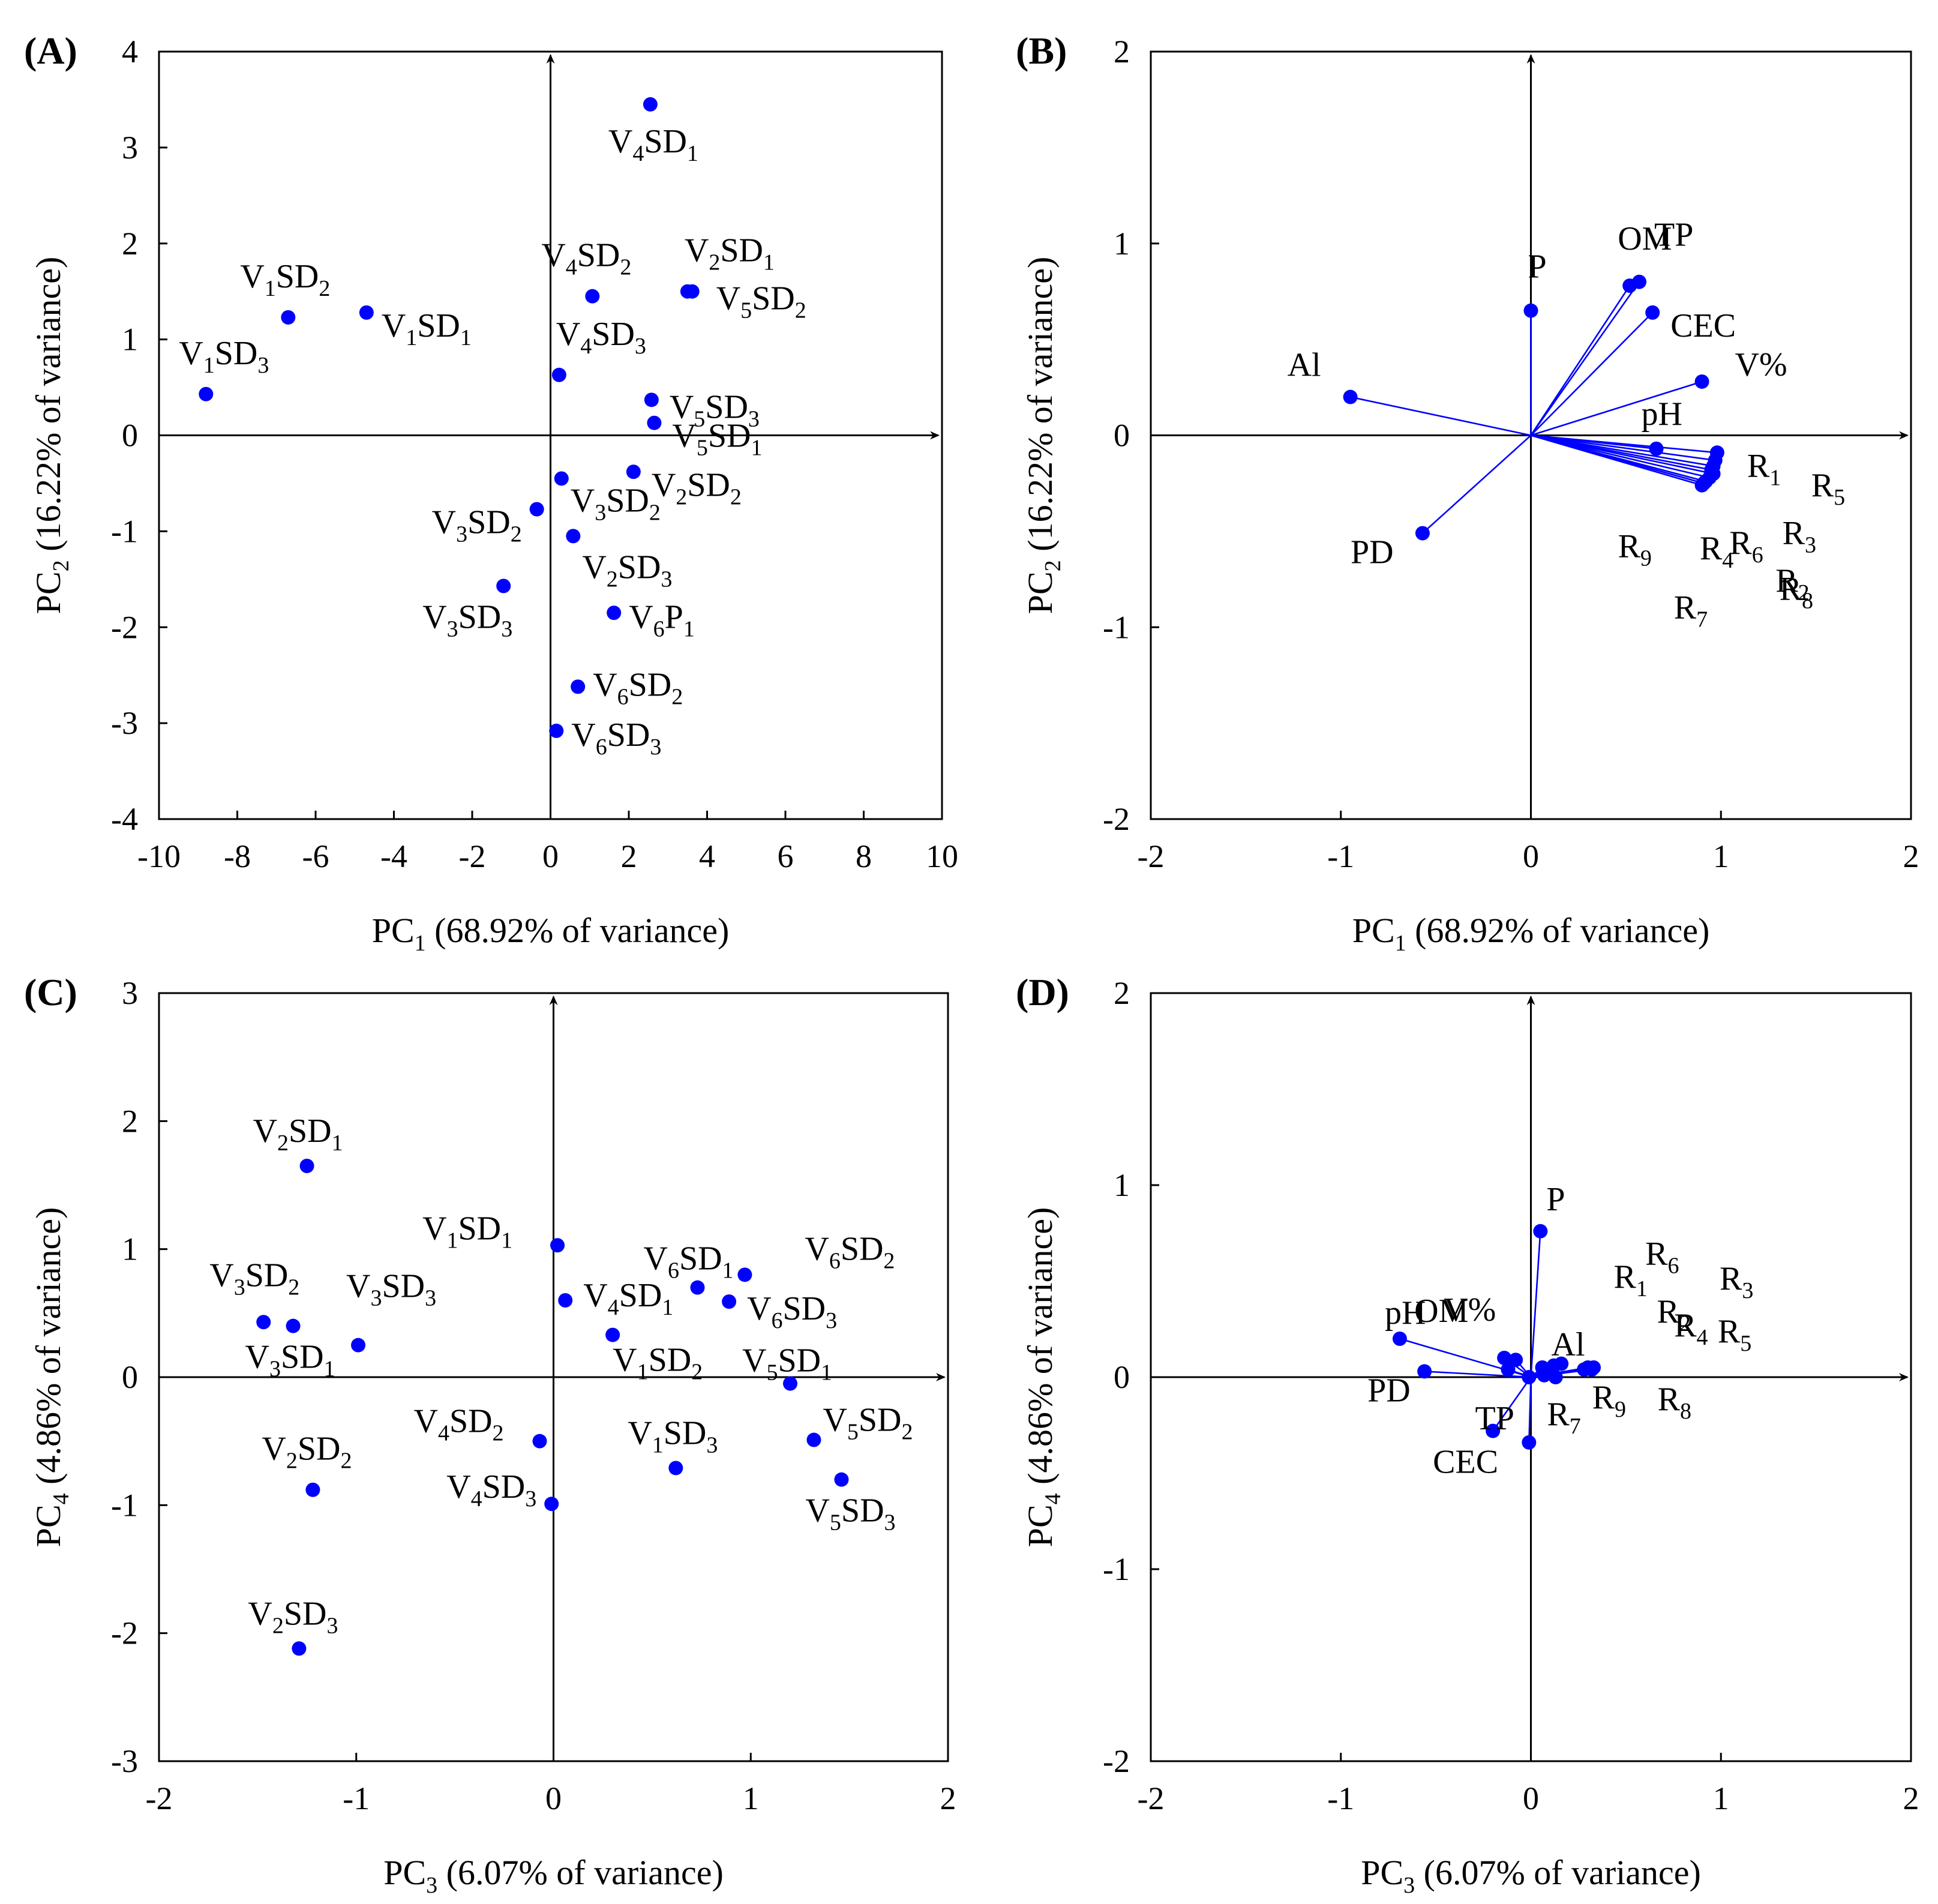 Image resolution: width=1938 pixels, height=1904 pixels. Describe the element at coordinates (786, 856) in the screenshot. I see `x-tick-label: 6` at that location.